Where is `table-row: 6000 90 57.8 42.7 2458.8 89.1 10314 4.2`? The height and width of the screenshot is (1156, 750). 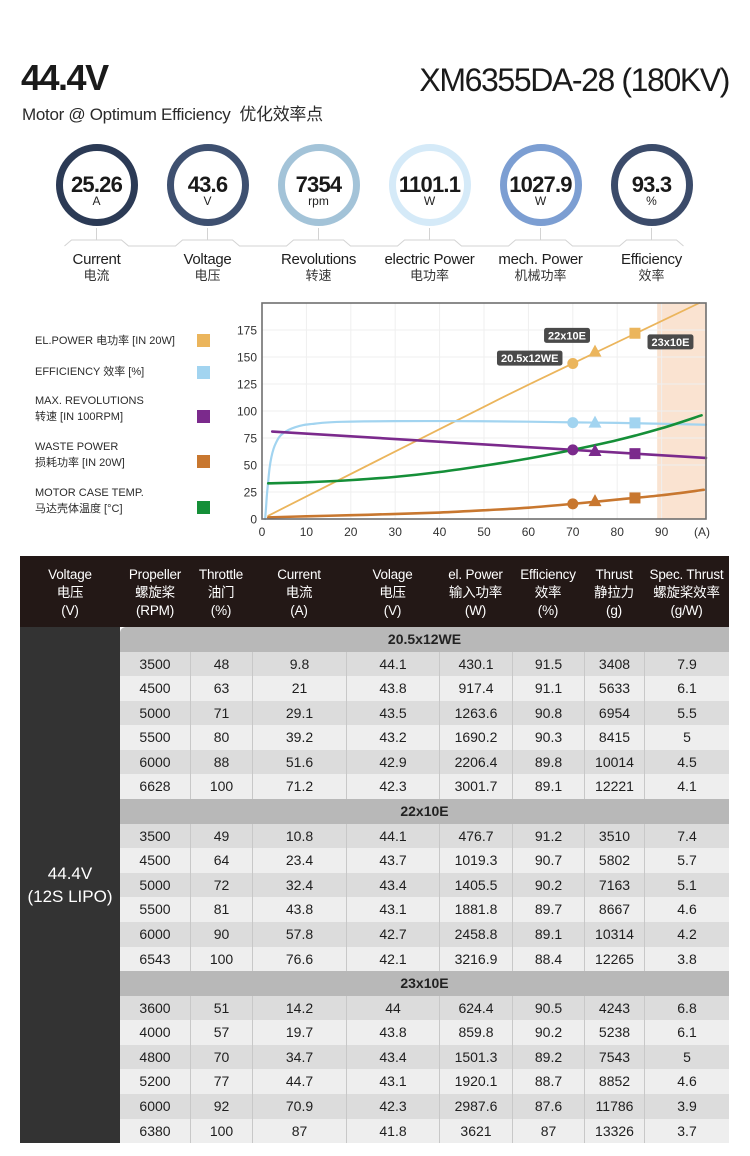 table-row: 6000 90 57.8 42.7 2458.8 89.1 10314 4.2 is located at coordinates (424, 934).